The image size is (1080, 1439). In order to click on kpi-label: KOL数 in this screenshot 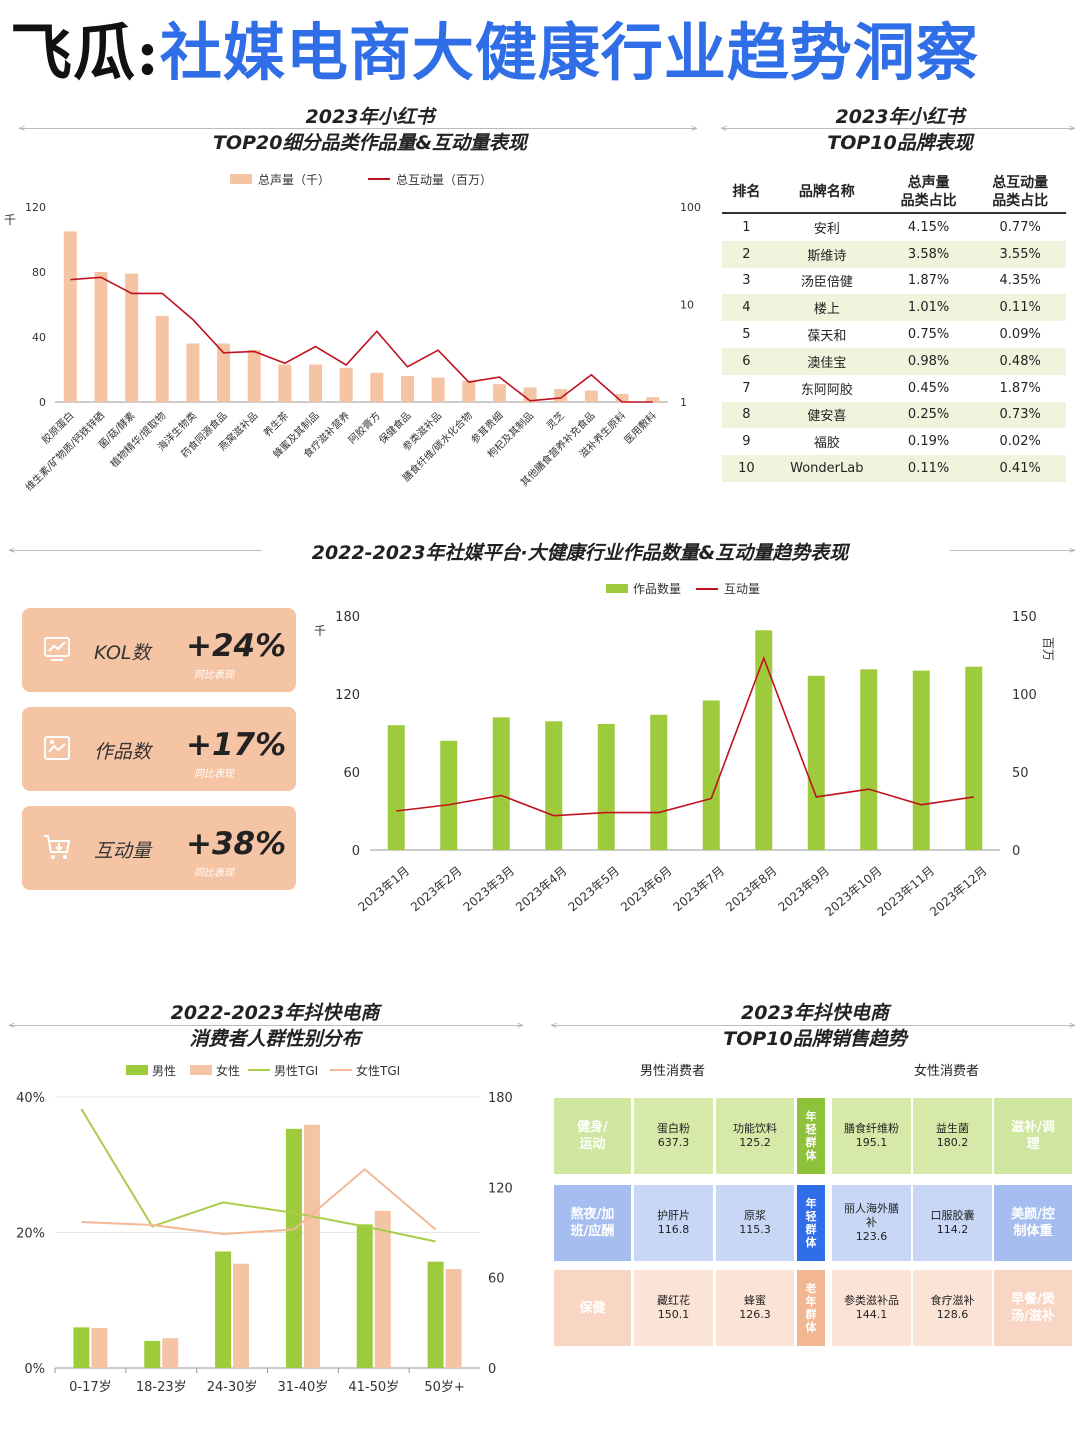, I will do `click(122, 653)`.